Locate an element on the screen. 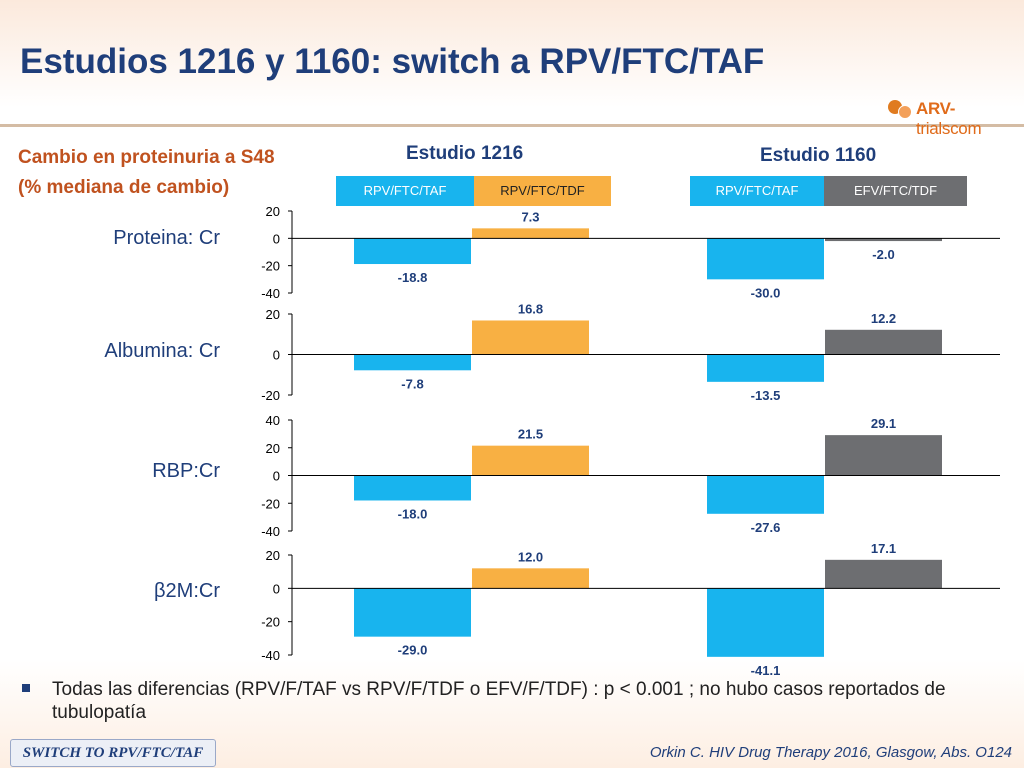 The image size is (1024, 768). data-label: 12.2 is located at coordinates (883, 318).